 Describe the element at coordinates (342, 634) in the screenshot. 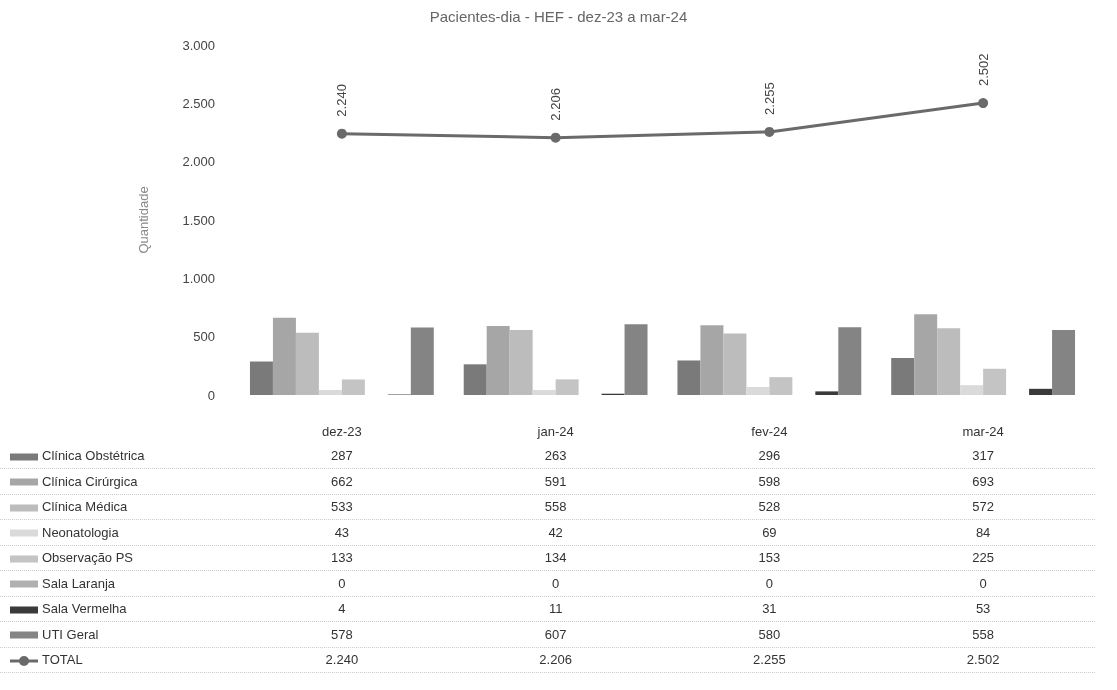

I see `data-label: 578` at that location.